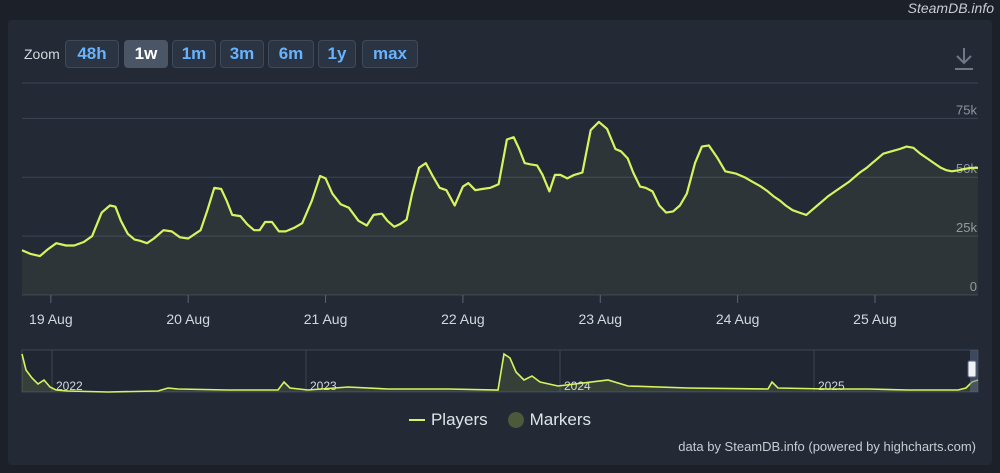 The height and width of the screenshot is (473, 1000). Describe the element at coordinates (463, 319) in the screenshot. I see `x-tick-label: 22 Aug` at that location.